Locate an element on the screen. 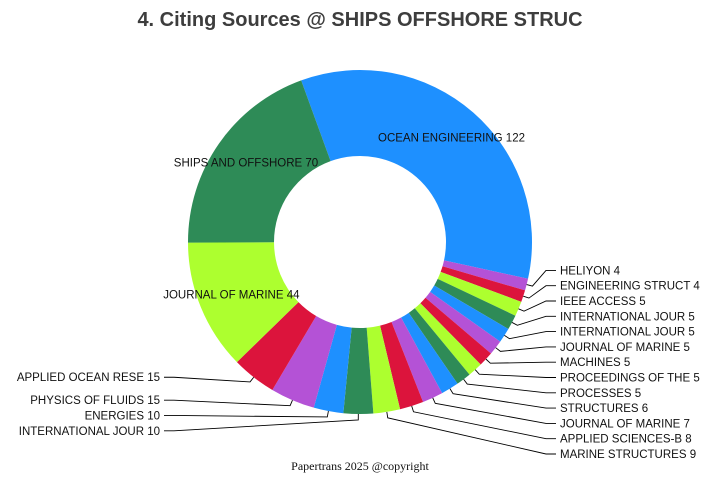 This screenshot has width=720, height=485. slice-label-8: MACHINES 5 is located at coordinates (595, 363).